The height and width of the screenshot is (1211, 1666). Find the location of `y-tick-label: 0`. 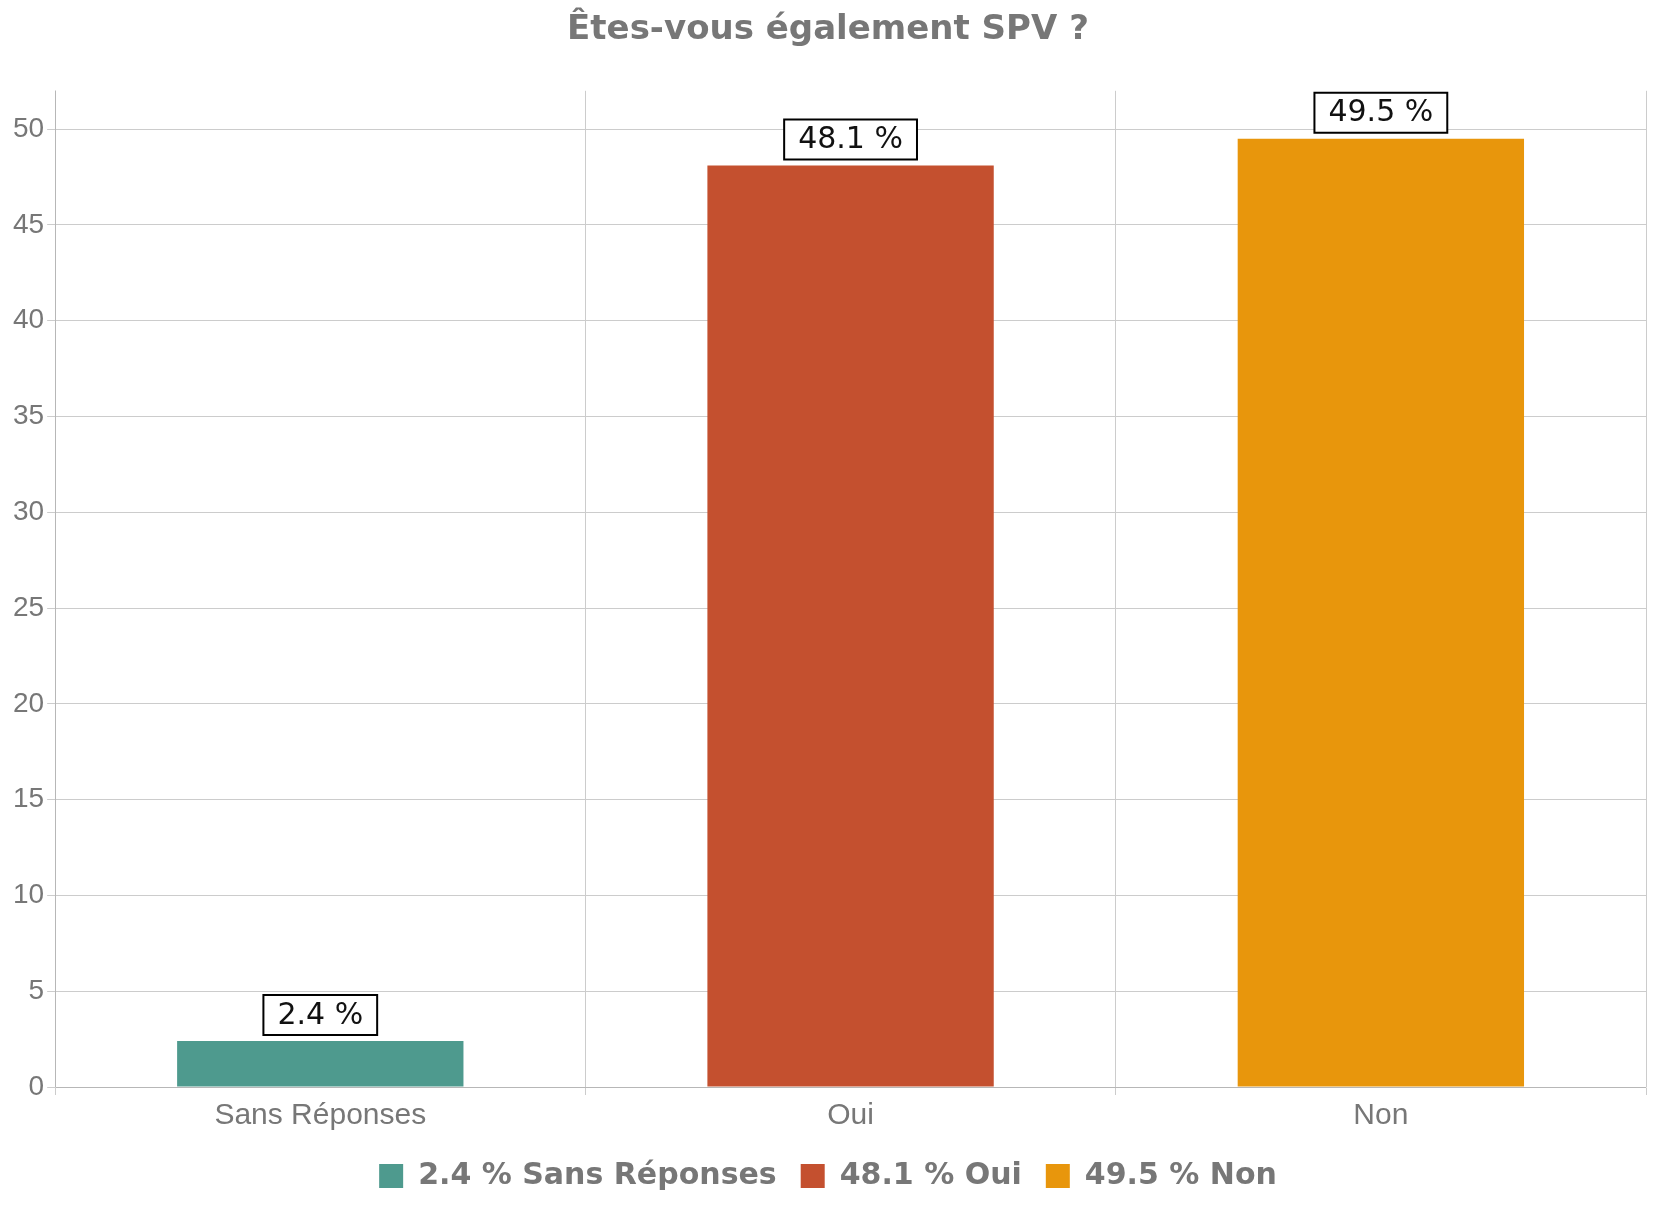

y-tick-label: 0 is located at coordinates (36, 1085).